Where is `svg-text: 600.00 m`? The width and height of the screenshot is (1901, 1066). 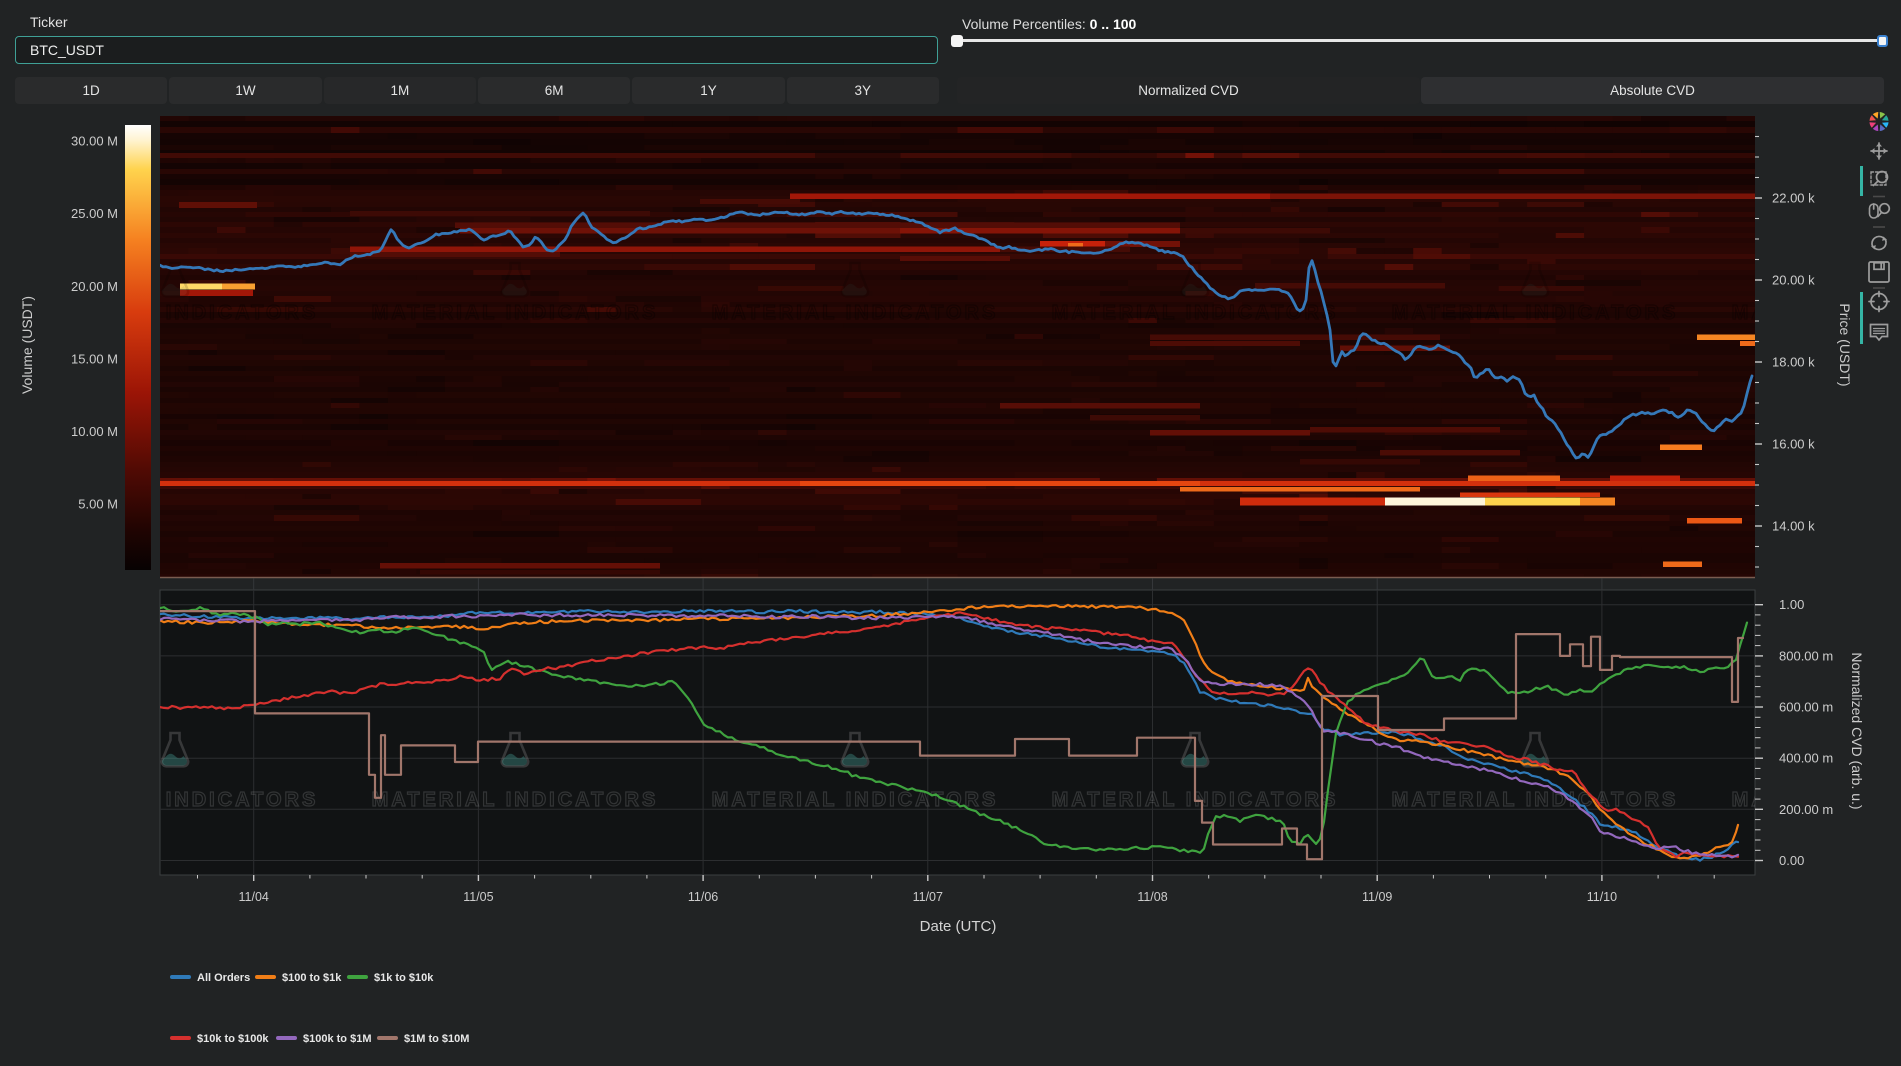 svg-text: 600.00 m is located at coordinates (1806, 707).